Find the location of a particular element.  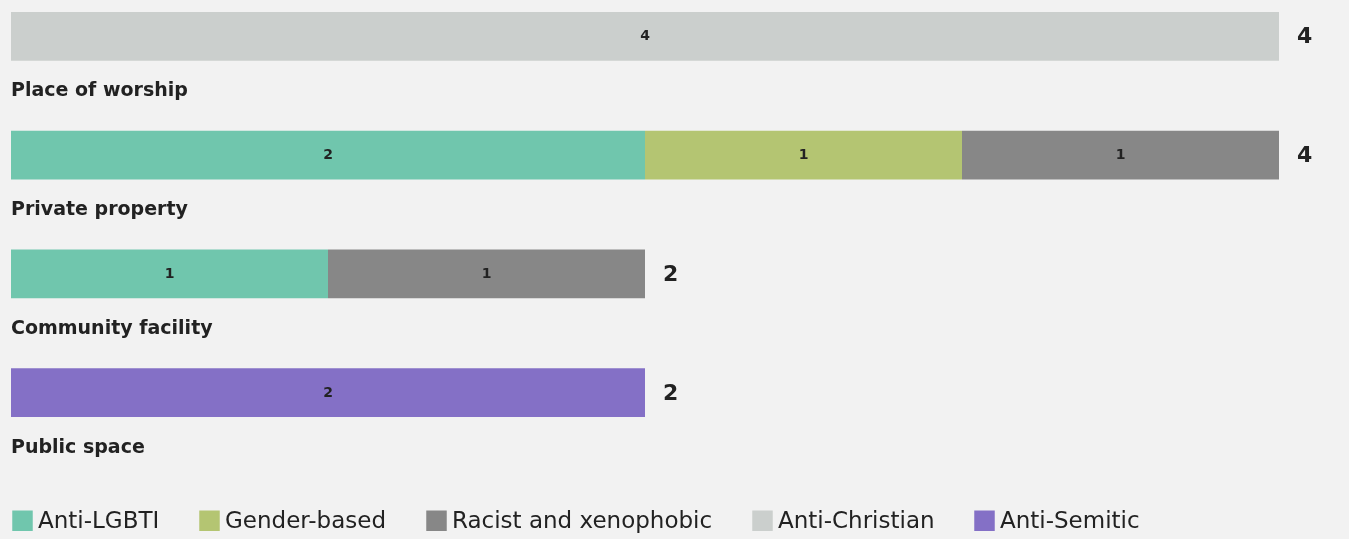

y-tick-label: Private property is located at coordinates (100, 208).